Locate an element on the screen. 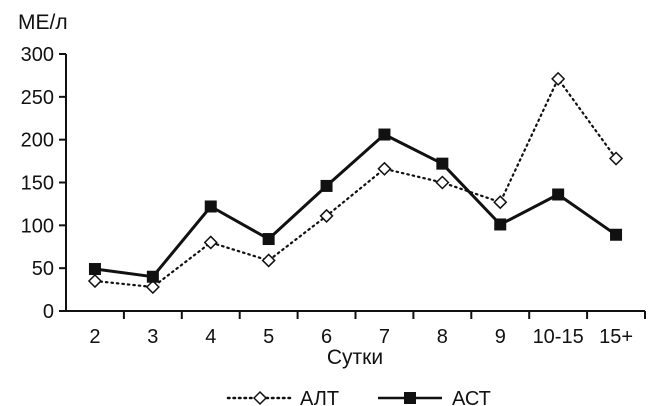 This screenshot has height=406, width=657. legend-item-alt: АЛТ is located at coordinates (282, 397).